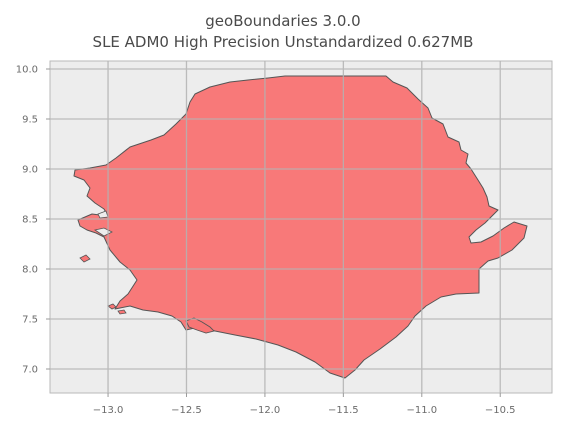 The height and width of the screenshot is (433, 566). I want to click on y-tick-label: 8.0, so click(30, 270).